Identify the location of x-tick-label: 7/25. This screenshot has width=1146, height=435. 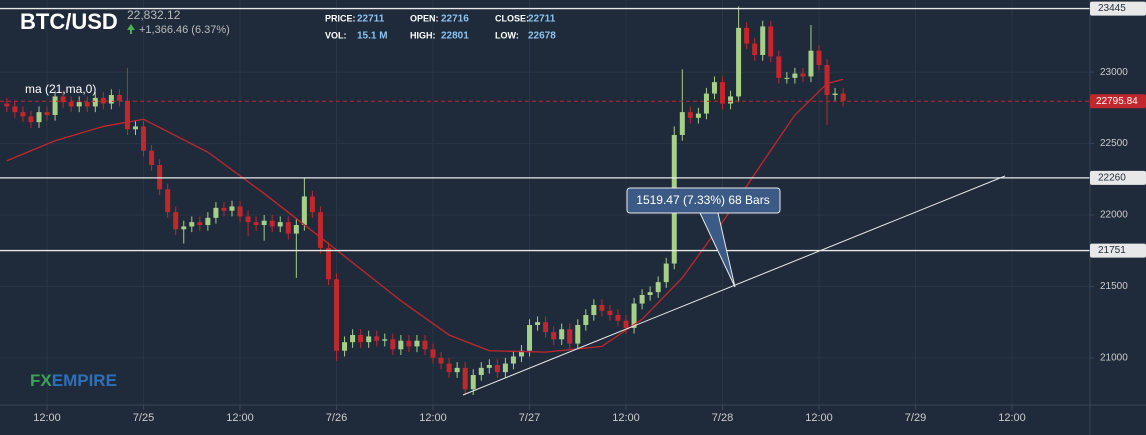
(143, 418).